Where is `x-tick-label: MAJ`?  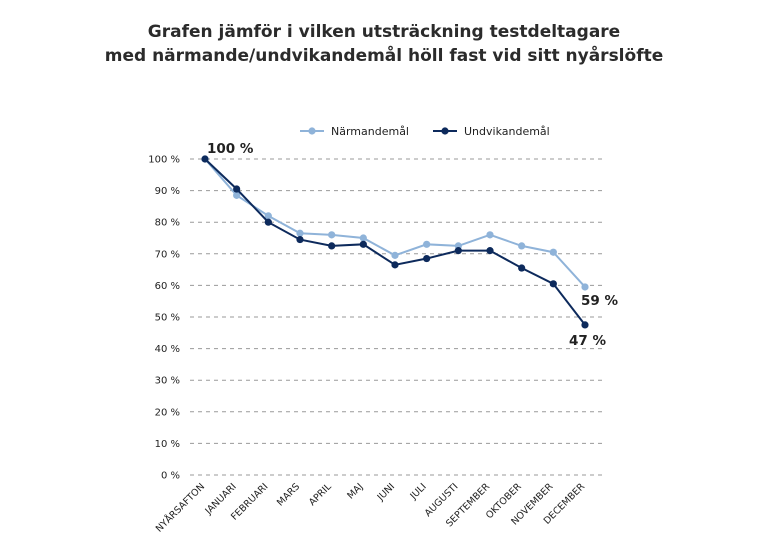
x-tick-label: MAJ is located at coordinates (355, 491).